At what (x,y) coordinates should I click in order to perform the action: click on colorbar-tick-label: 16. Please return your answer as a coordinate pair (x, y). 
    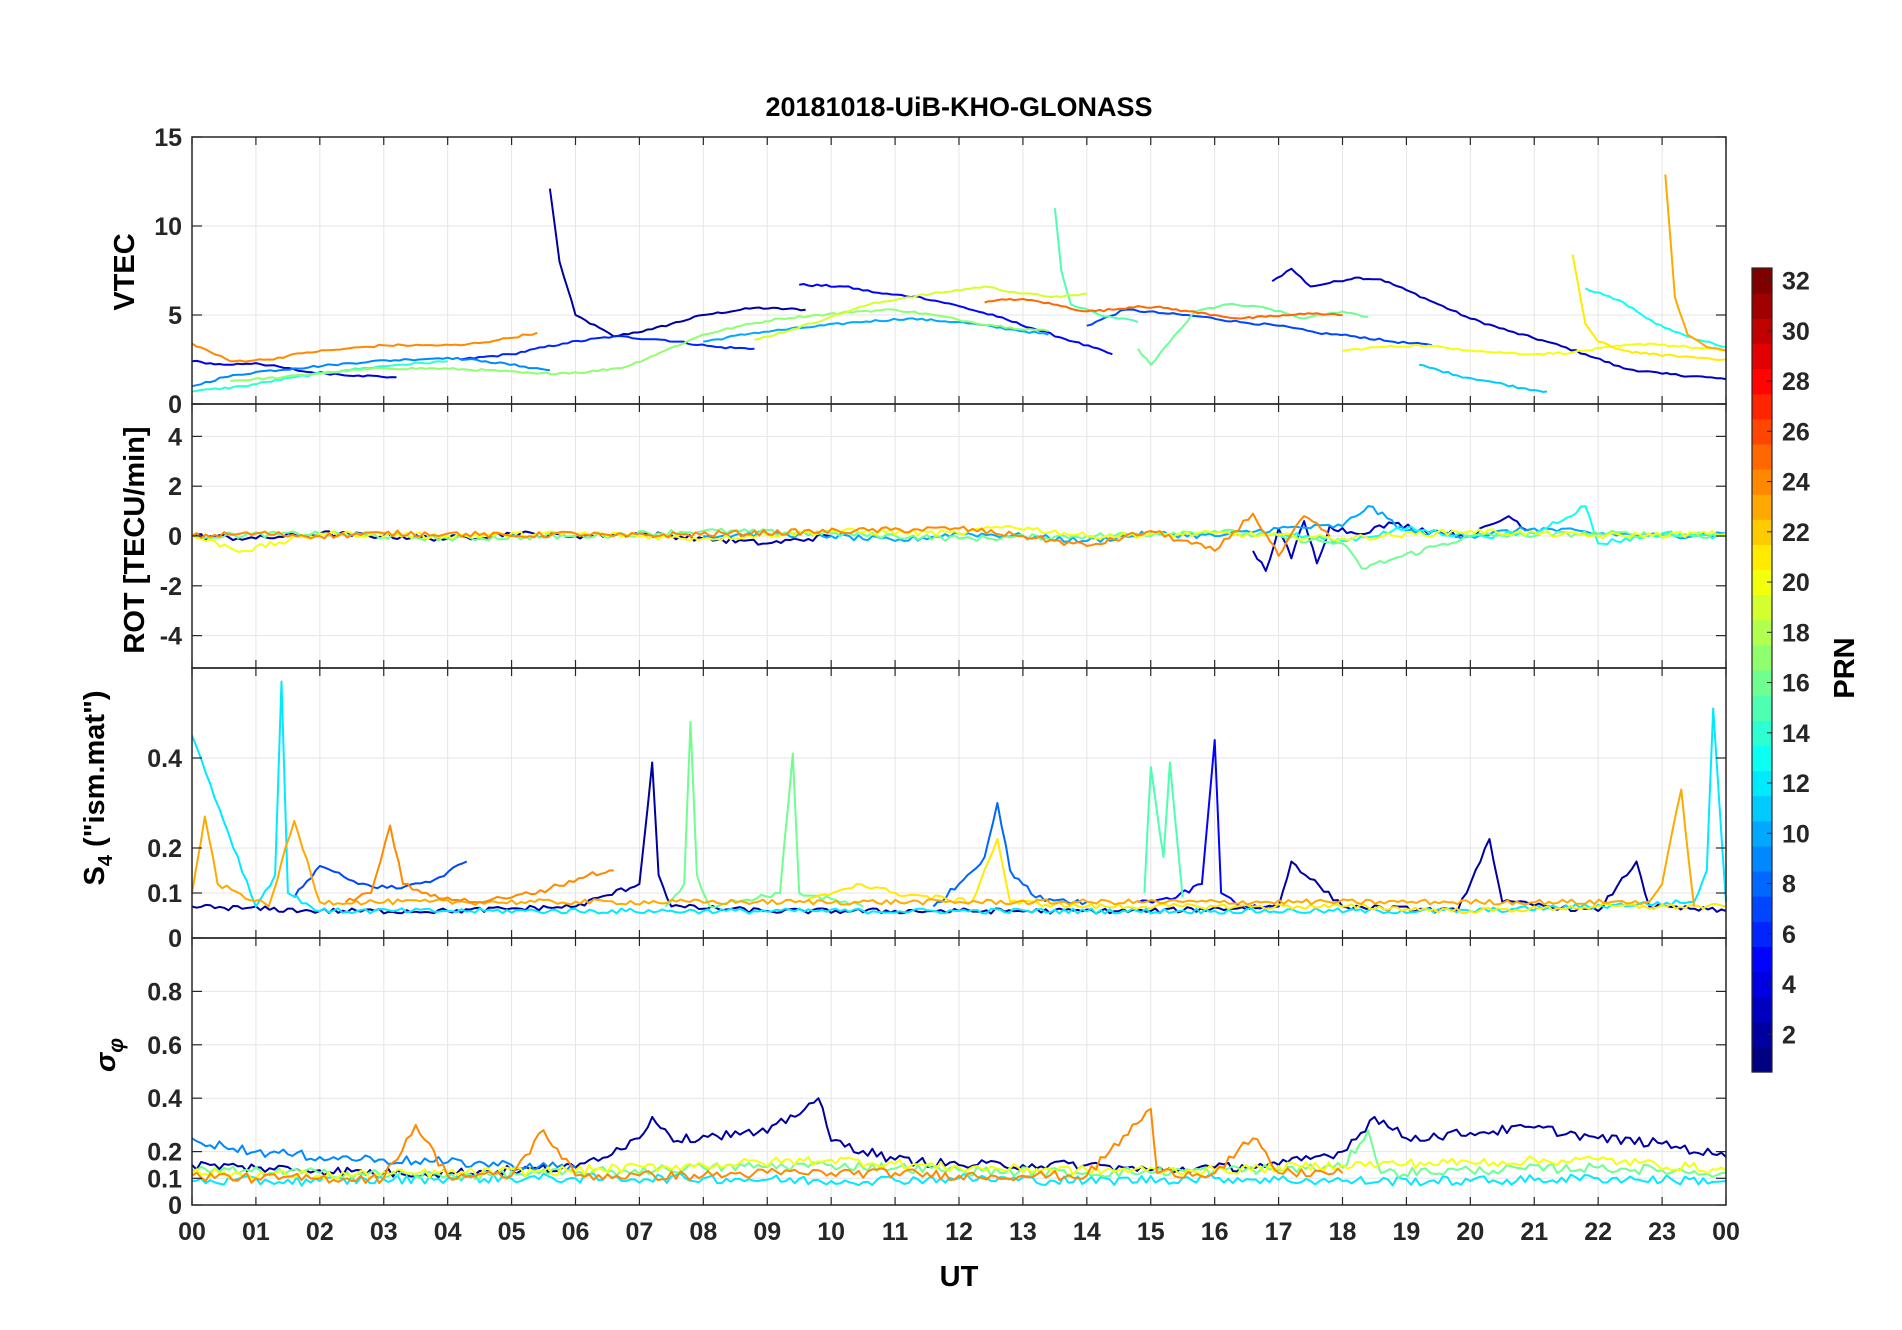
    Looking at the image, I should click on (1796, 684).